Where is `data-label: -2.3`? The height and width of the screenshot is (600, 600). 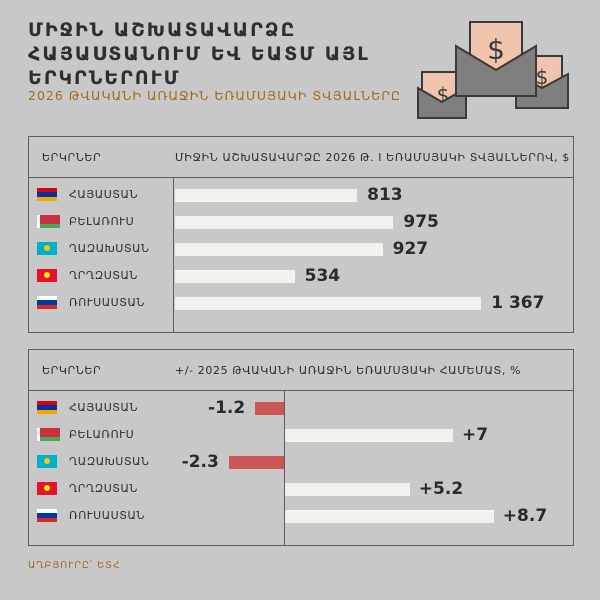
data-label: -2.3 is located at coordinates (200, 462).